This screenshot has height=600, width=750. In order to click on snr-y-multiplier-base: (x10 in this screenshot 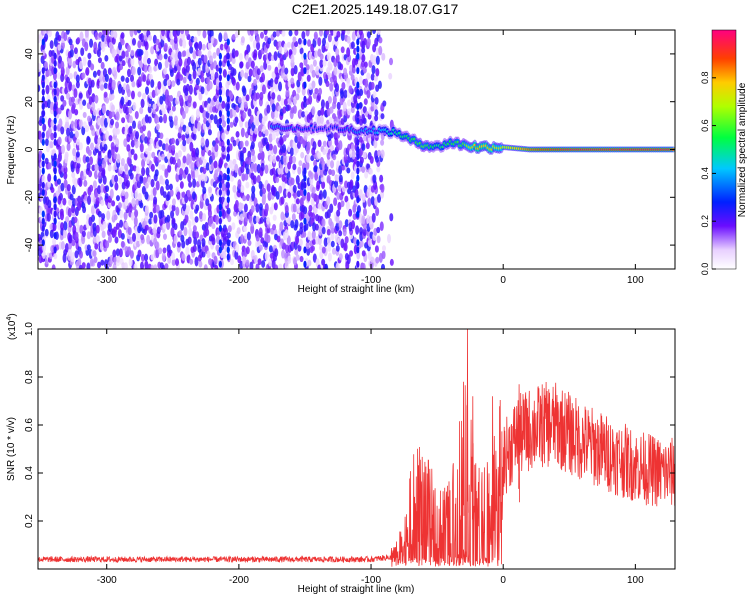, I will do `click(12, 330)`.